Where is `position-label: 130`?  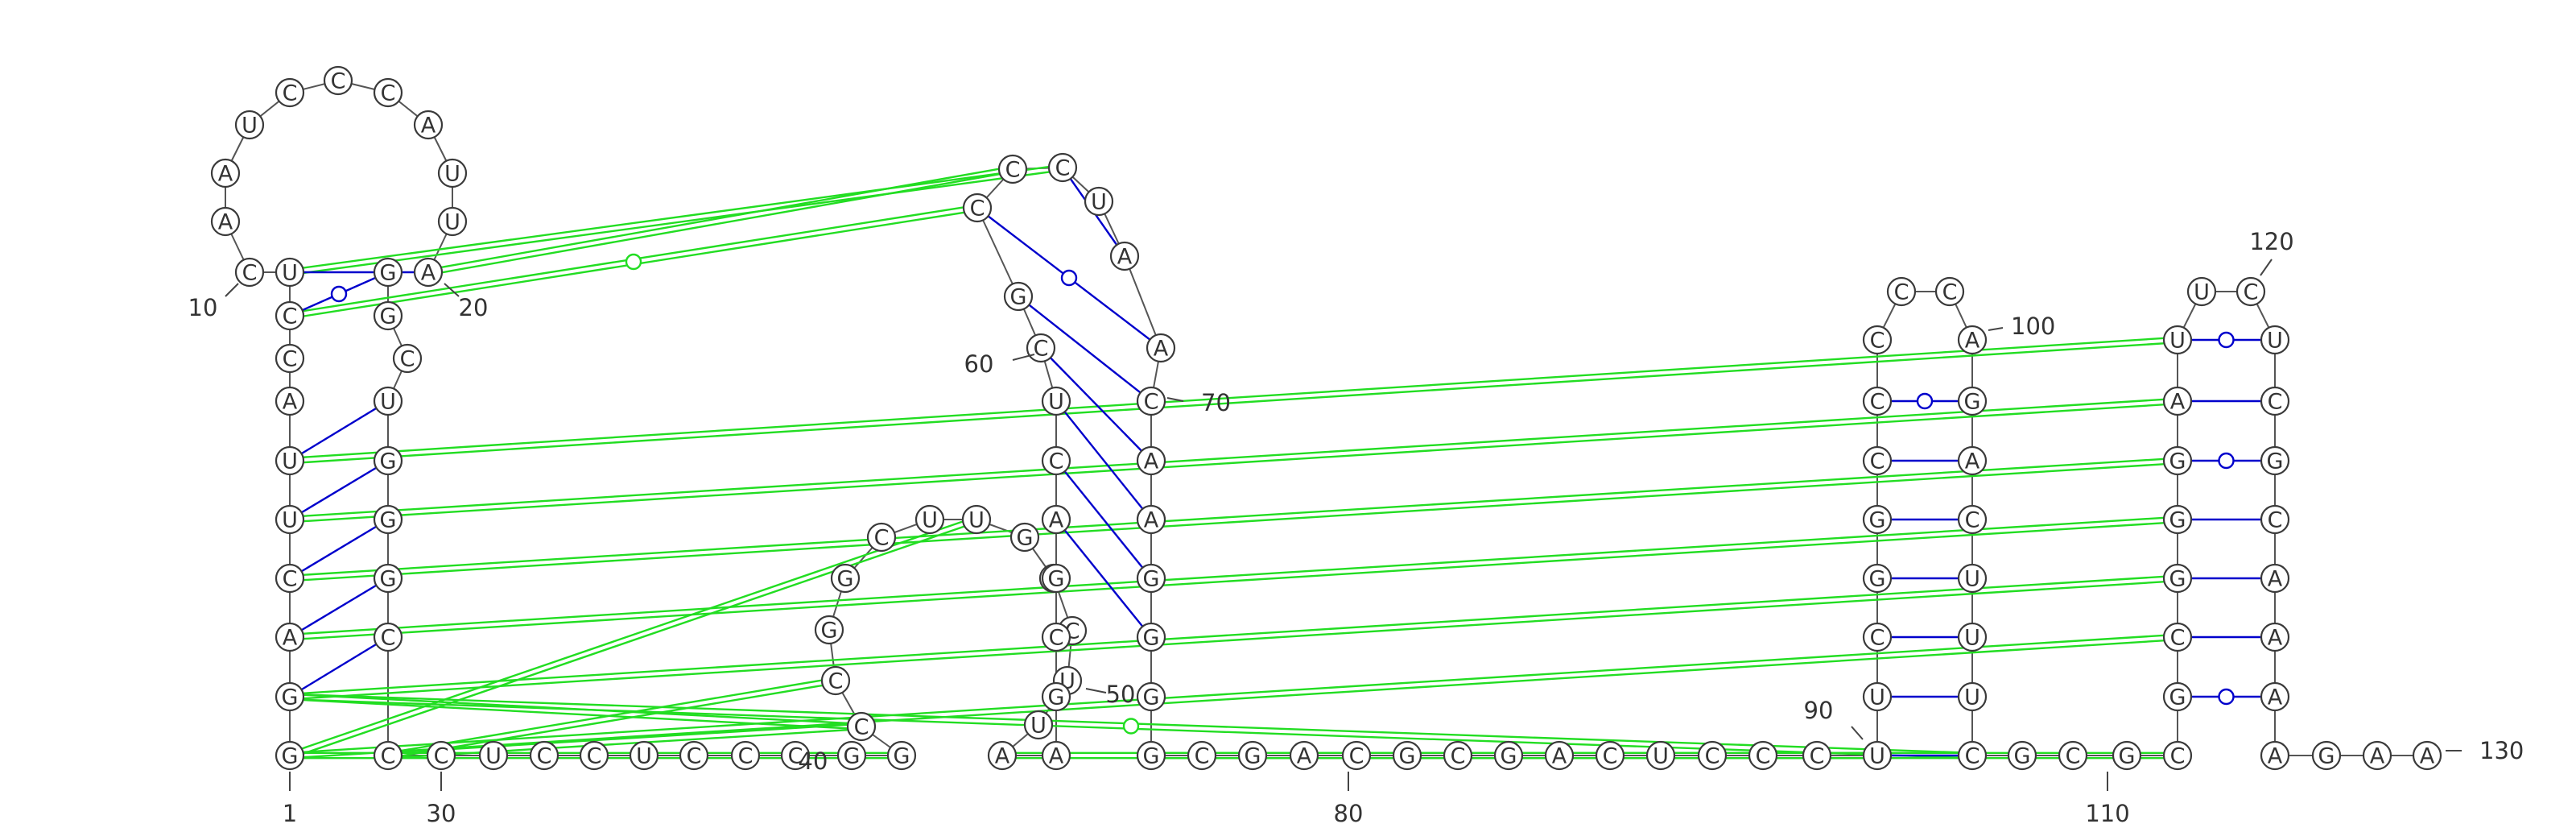 position-label: 130 is located at coordinates (2501, 750).